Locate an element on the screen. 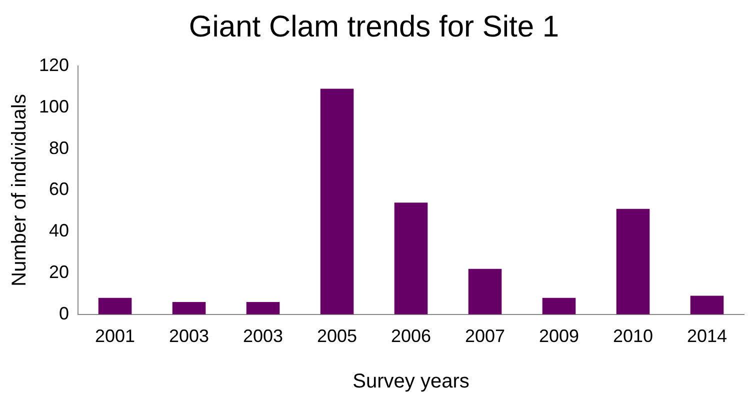 This screenshot has width=754, height=402. y-tick-label: 60 is located at coordinates (59, 189).